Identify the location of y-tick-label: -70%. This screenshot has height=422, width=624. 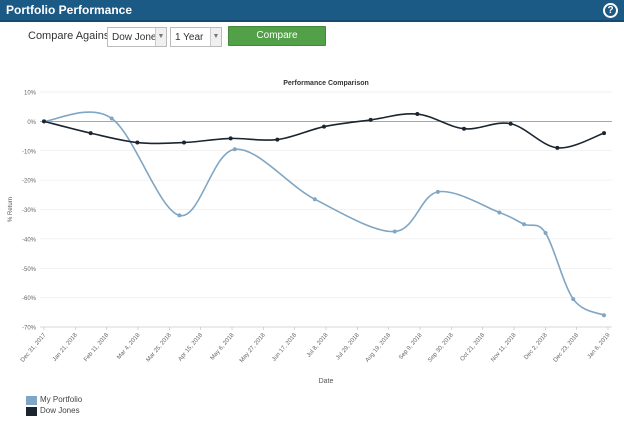
(29, 329).